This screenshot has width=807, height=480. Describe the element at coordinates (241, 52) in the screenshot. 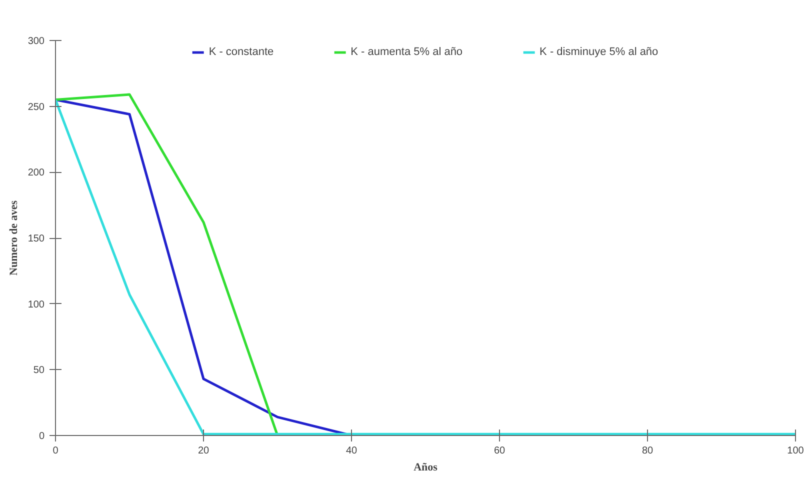

I see `legend-label: K - constante` at that location.